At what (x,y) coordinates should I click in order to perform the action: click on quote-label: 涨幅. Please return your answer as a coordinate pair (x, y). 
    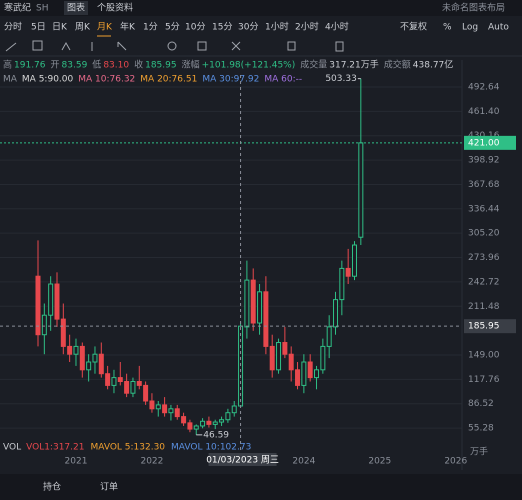
    Looking at the image, I should click on (191, 65).